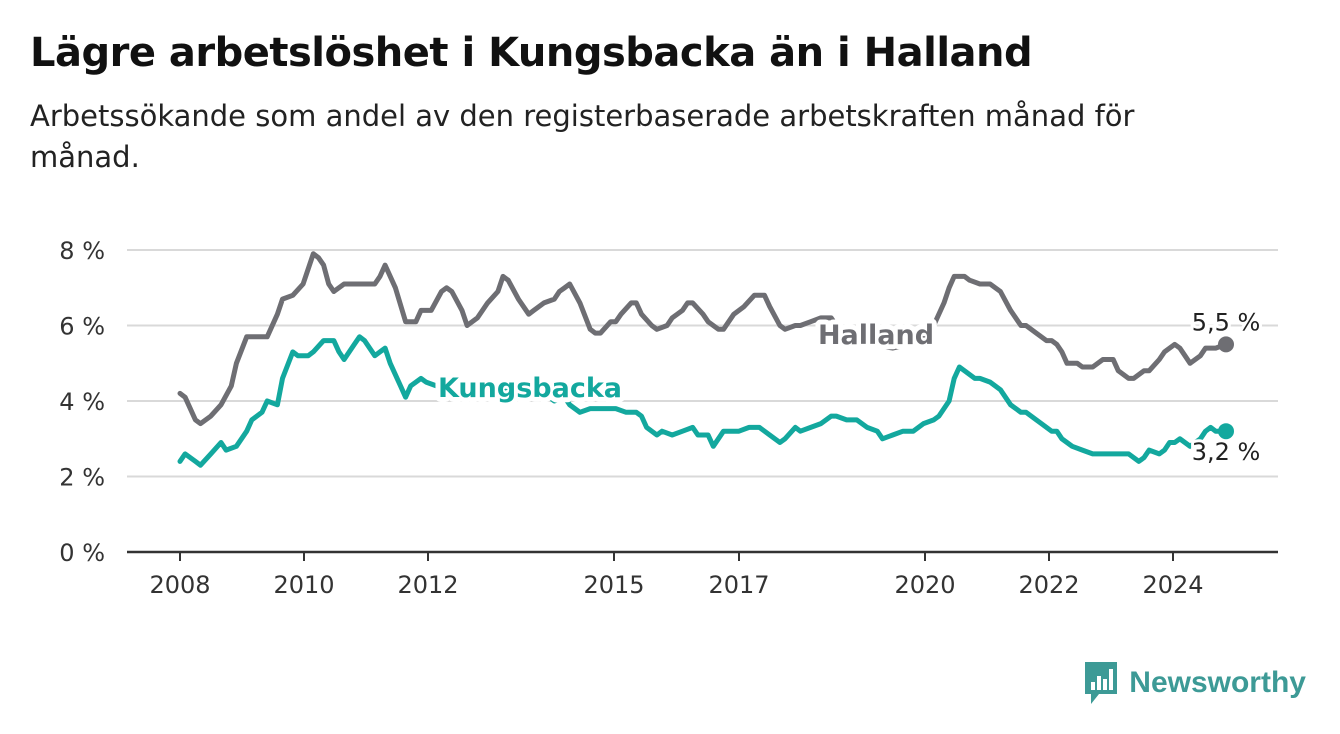 The height and width of the screenshot is (734, 1340). I want to click on y-tick-label: 6 %, so click(82, 327).